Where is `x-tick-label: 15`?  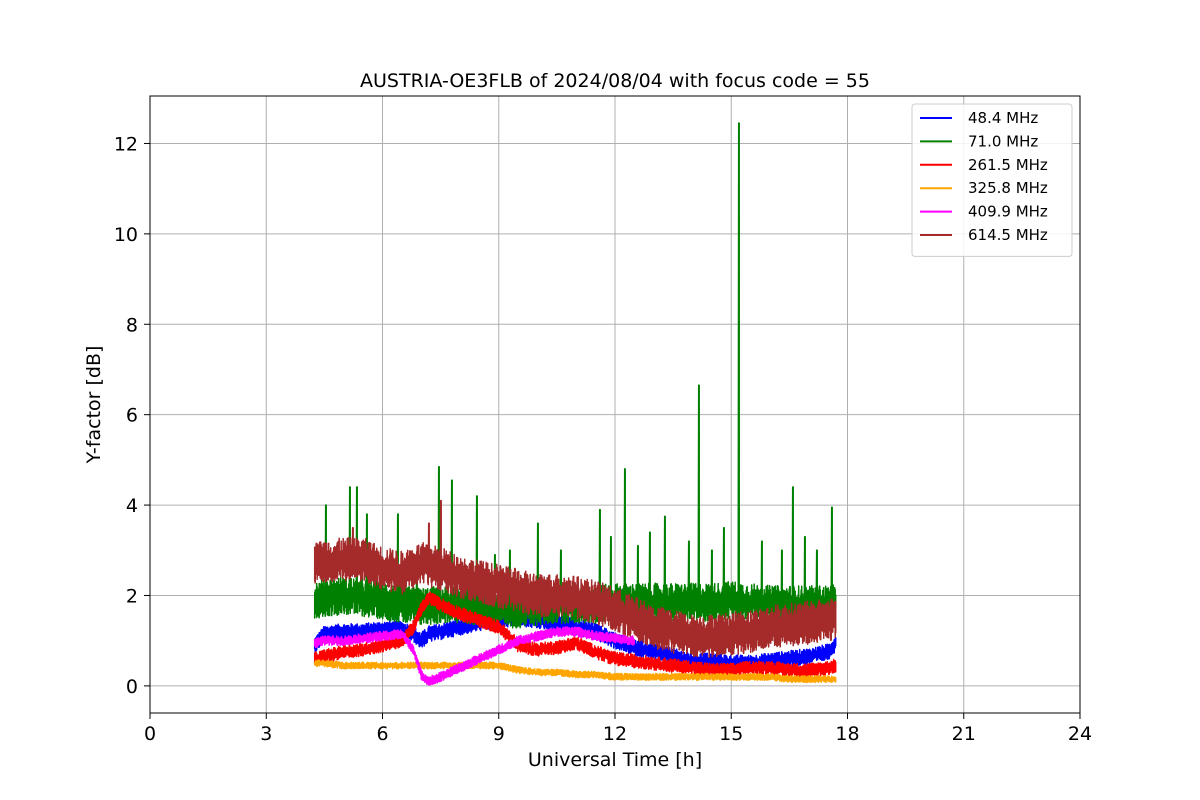
x-tick-label: 15 is located at coordinates (731, 734).